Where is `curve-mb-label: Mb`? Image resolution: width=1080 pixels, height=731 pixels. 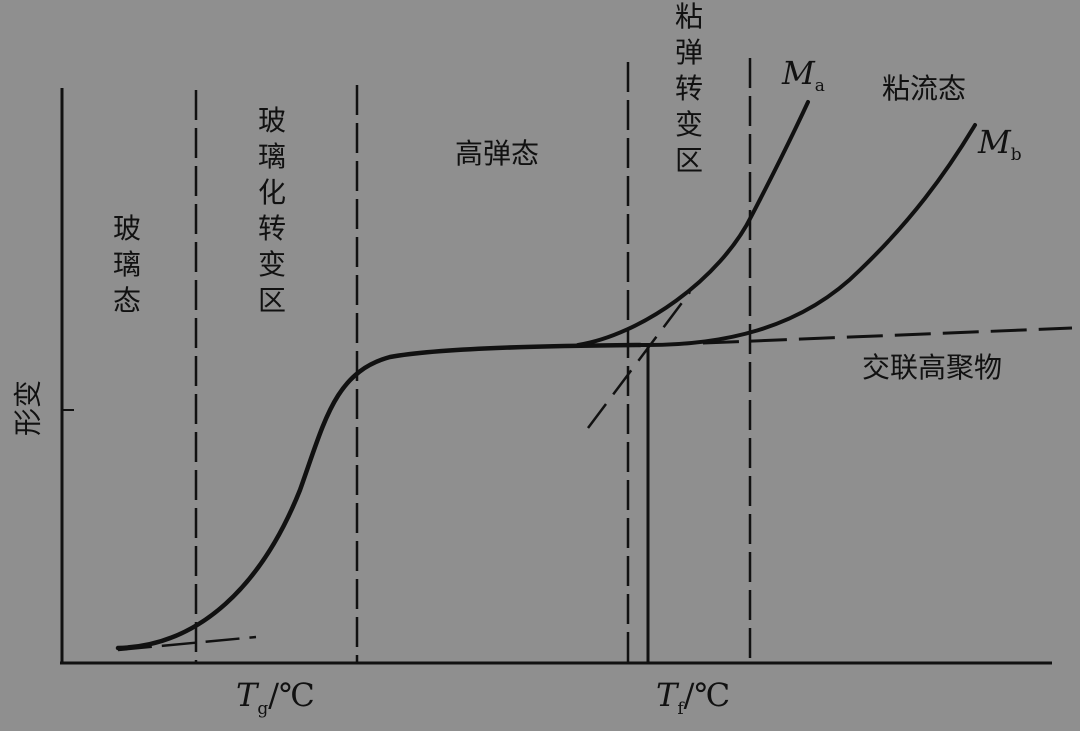 curve-mb-label: Mb is located at coordinates (999, 144).